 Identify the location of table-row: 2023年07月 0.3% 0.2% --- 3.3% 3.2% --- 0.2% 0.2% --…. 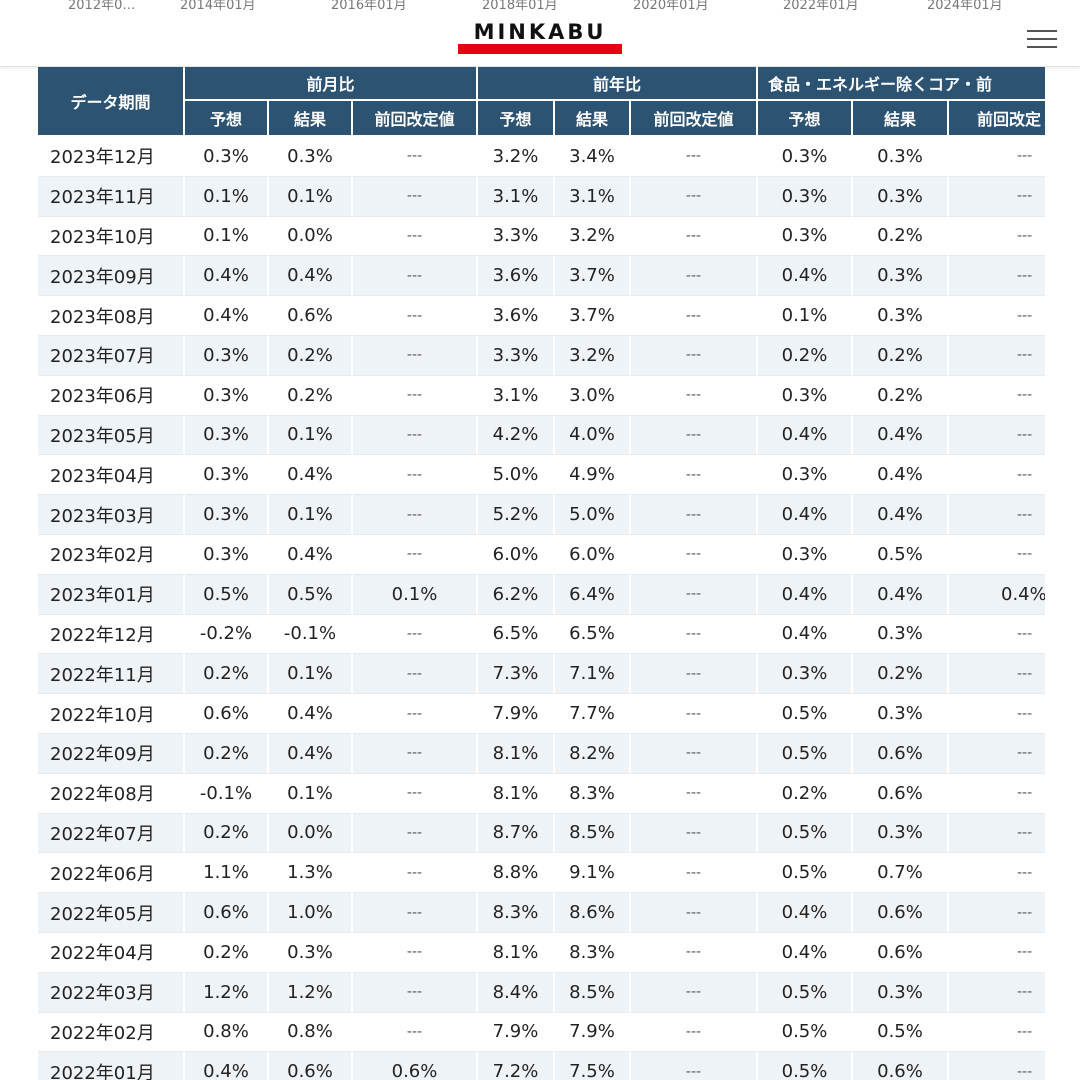
(541, 355).